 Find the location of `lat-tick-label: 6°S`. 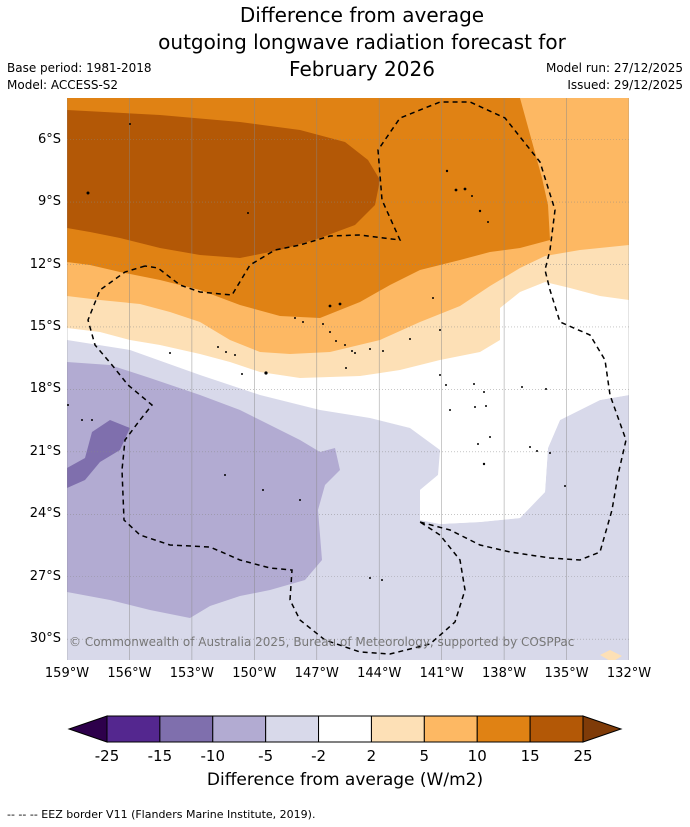

lat-tick-label: 6°S is located at coordinates (49, 139).